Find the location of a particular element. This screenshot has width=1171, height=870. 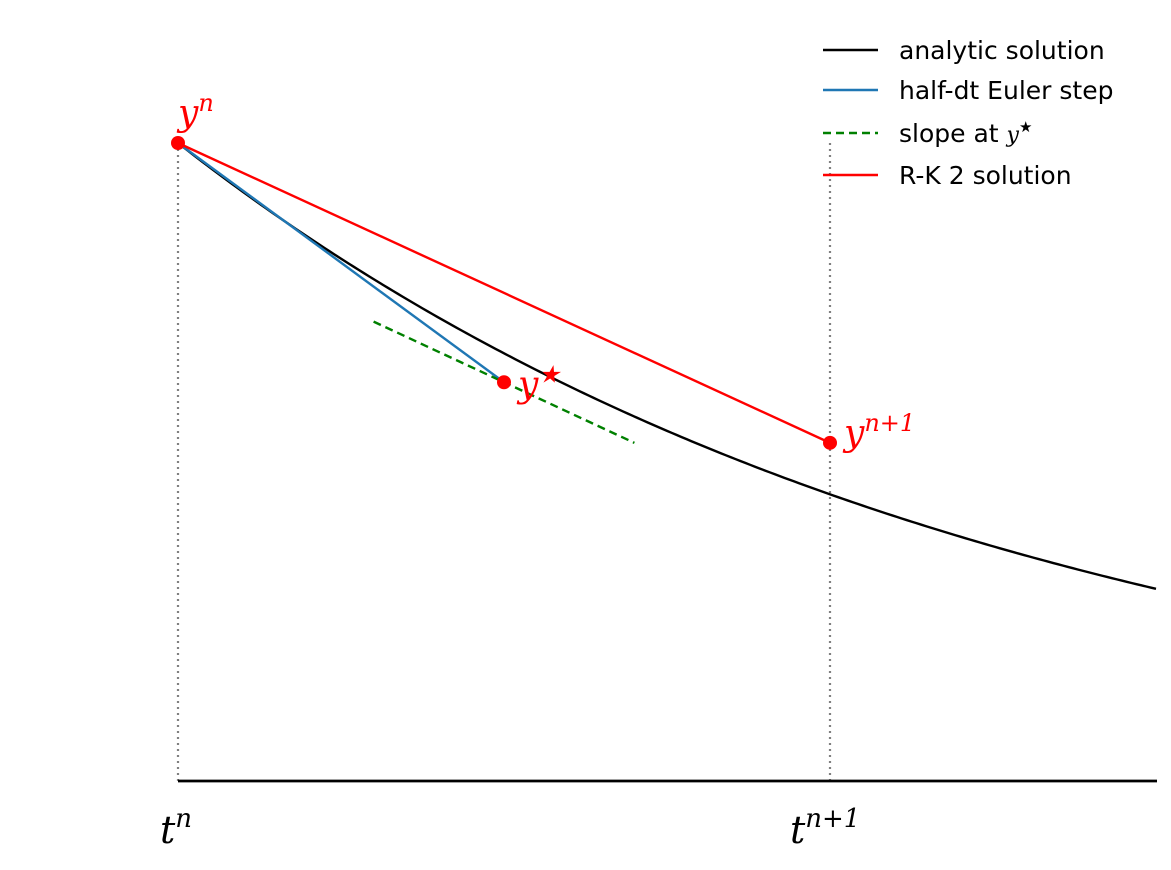

half-dt-euler-step-line is located at coordinates (341, 263).